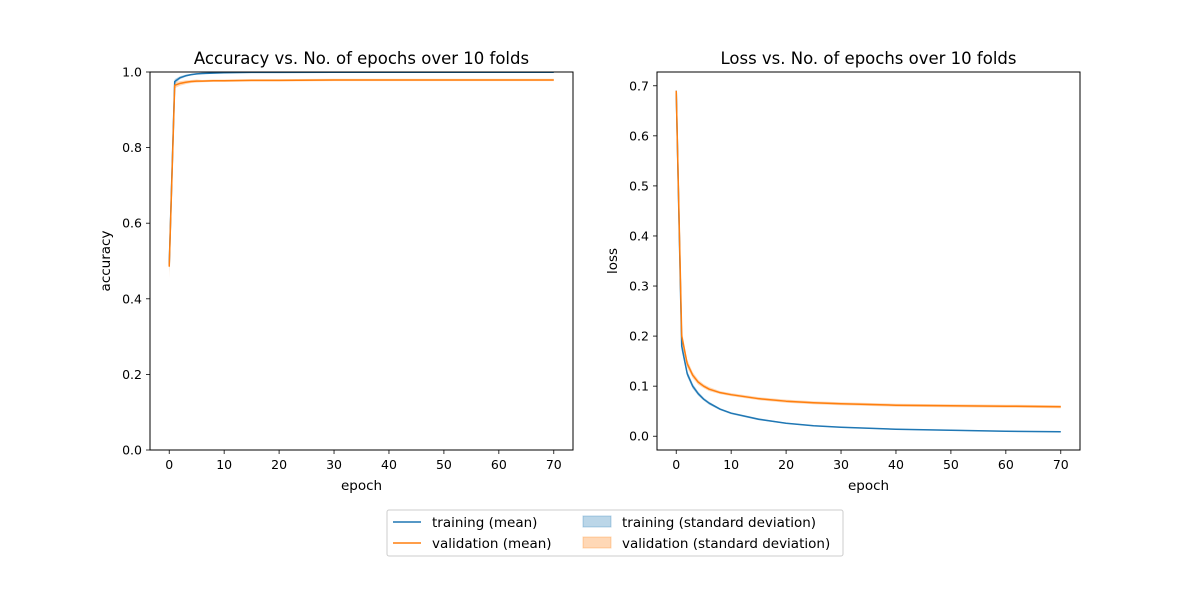 The height and width of the screenshot is (600, 1200). I want to click on legend-label-training-mean: training (mean), so click(484, 523).